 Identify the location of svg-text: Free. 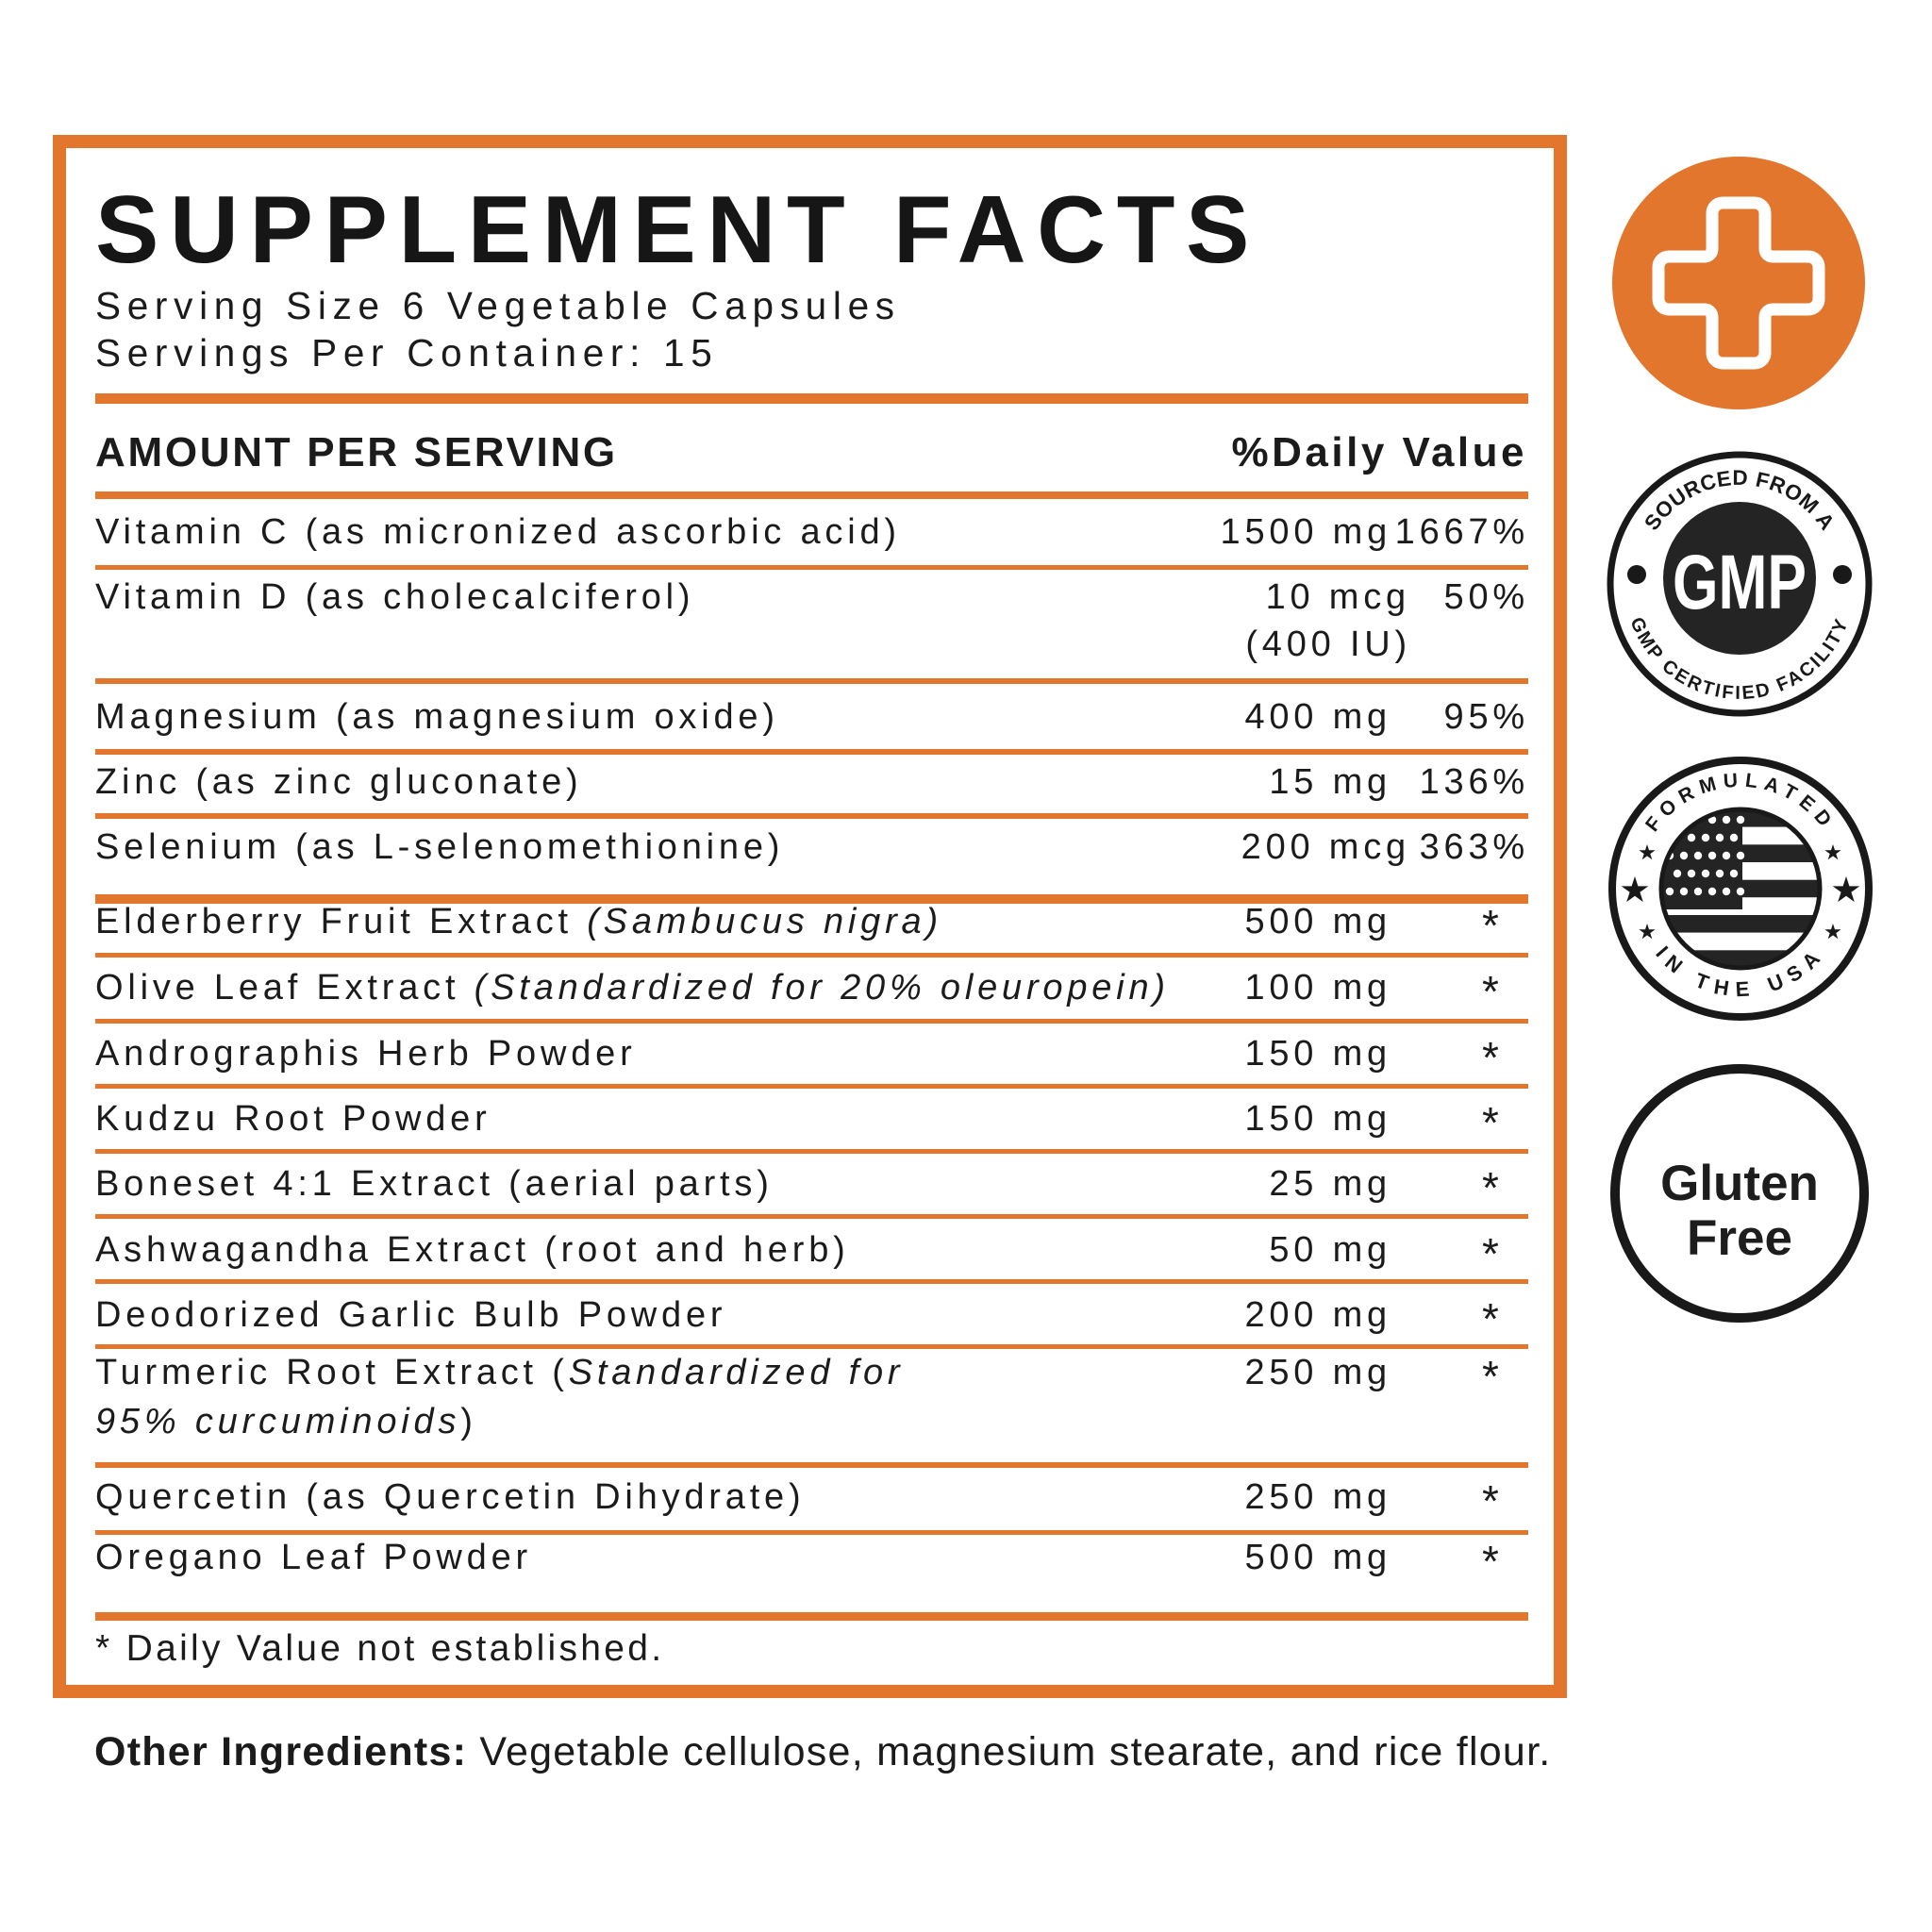
(1740, 1238).